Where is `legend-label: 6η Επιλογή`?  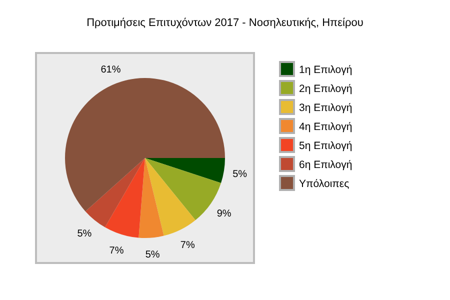 legend-label: 6η Επιλογή is located at coordinates (325, 165).